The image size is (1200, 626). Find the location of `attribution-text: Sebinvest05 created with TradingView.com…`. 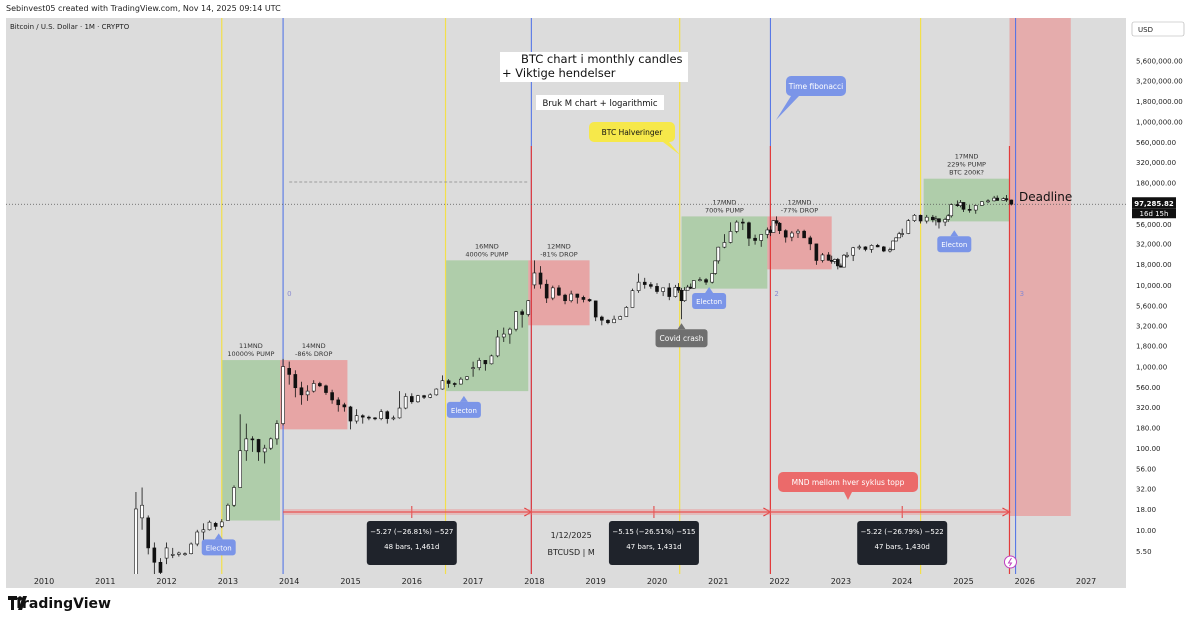

attribution-text: Sebinvest05 created with TradingView.com… is located at coordinates (143, 8).